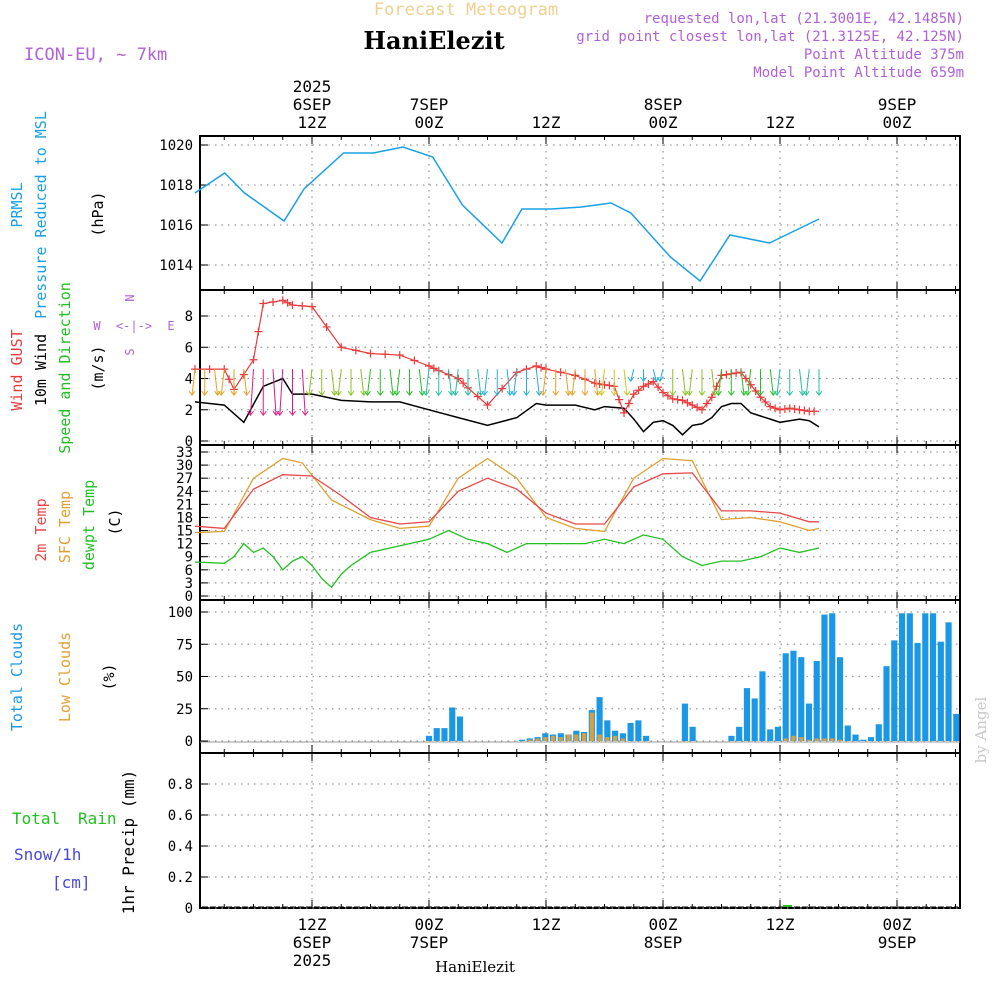 This screenshot has width=1000, height=1000. Describe the element at coordinates (184, 532) in the screenshot. I see `y-tick-label: 15` at that location.